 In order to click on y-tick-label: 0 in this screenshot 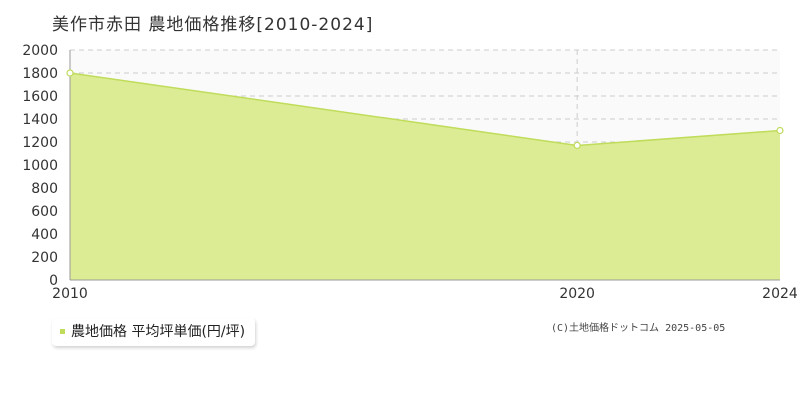, I will do `click(53, 281)`.